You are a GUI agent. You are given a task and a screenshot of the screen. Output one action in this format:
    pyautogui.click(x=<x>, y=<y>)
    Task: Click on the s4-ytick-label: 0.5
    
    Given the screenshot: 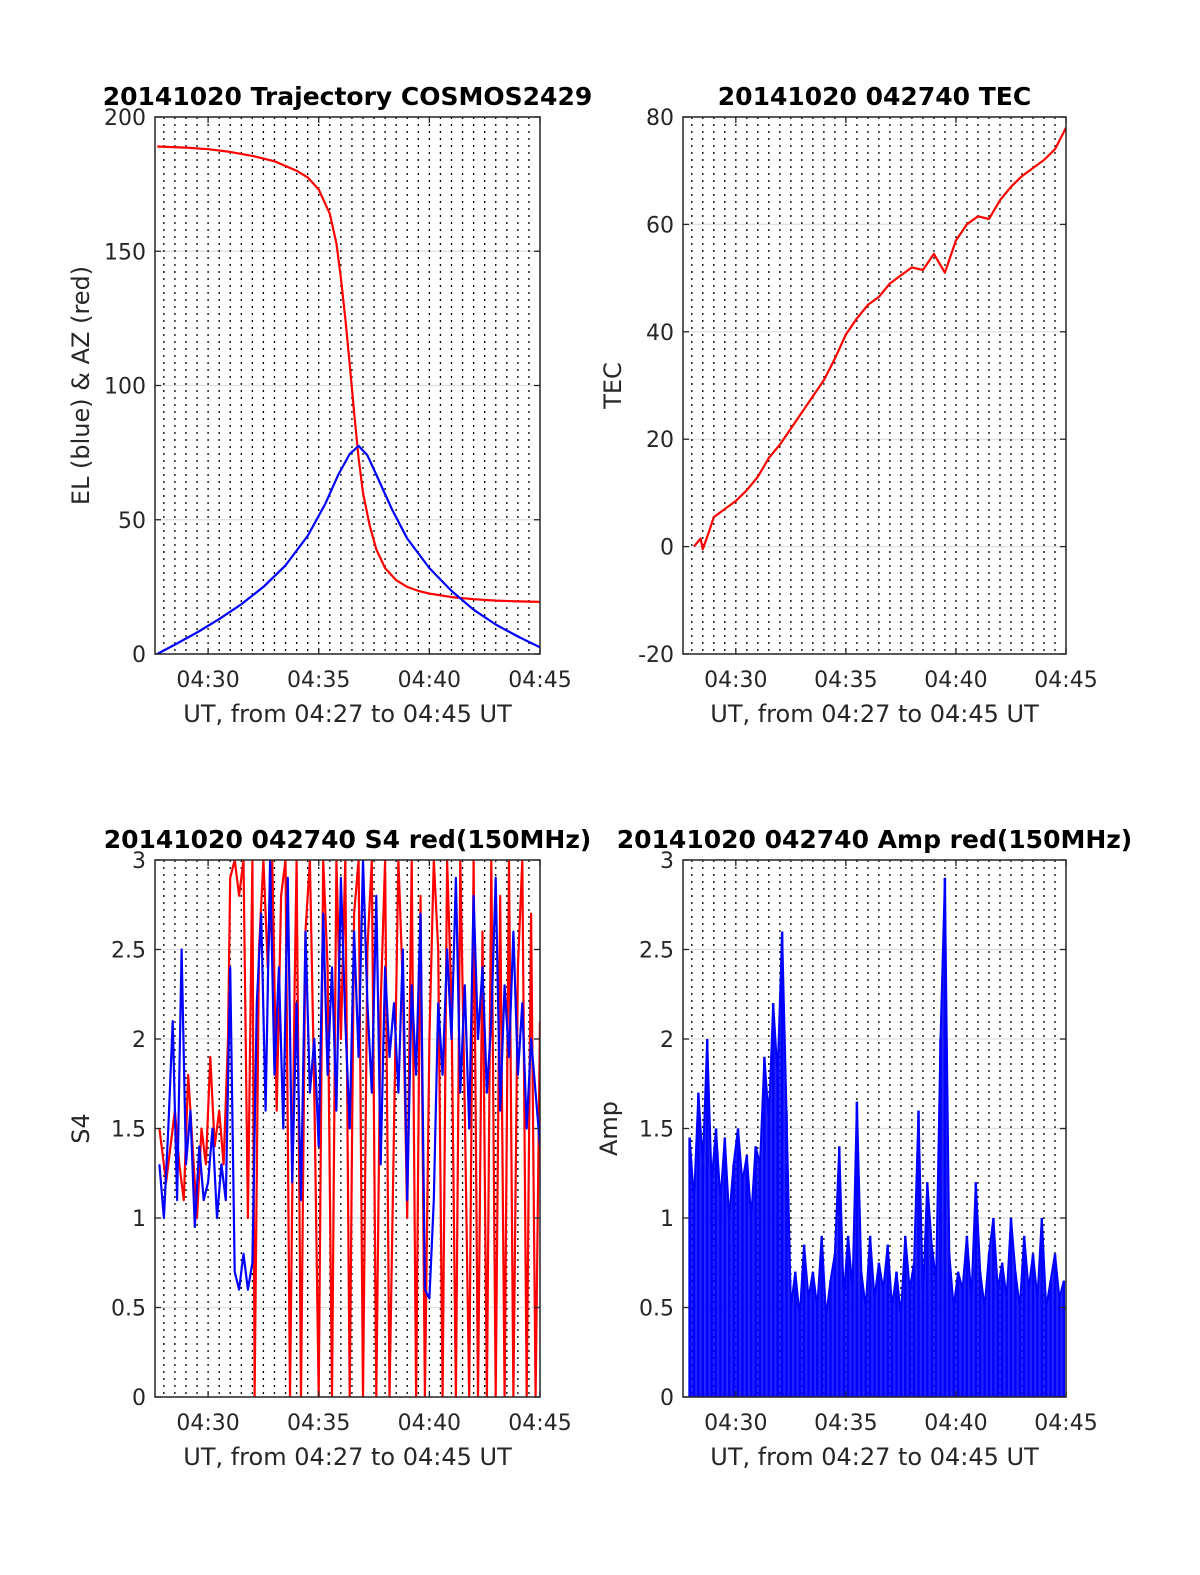 What is the action you would take?
    pyautogui.click(x=128, y=1309)
    